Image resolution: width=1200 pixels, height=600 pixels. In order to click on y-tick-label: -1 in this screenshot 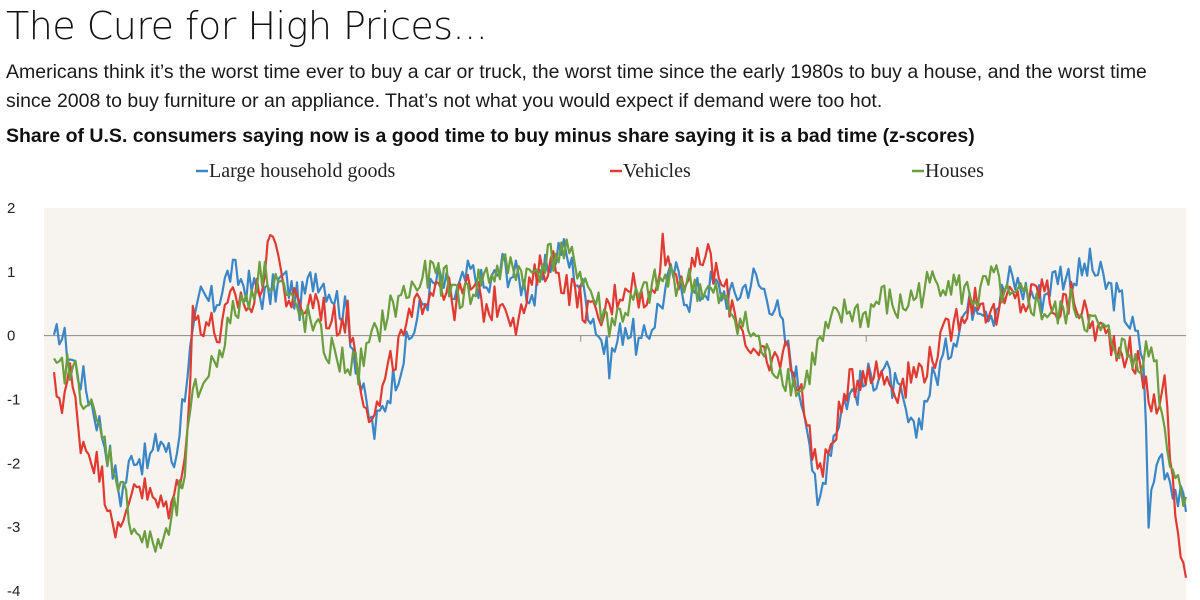, I will do `click(13, 400)`.